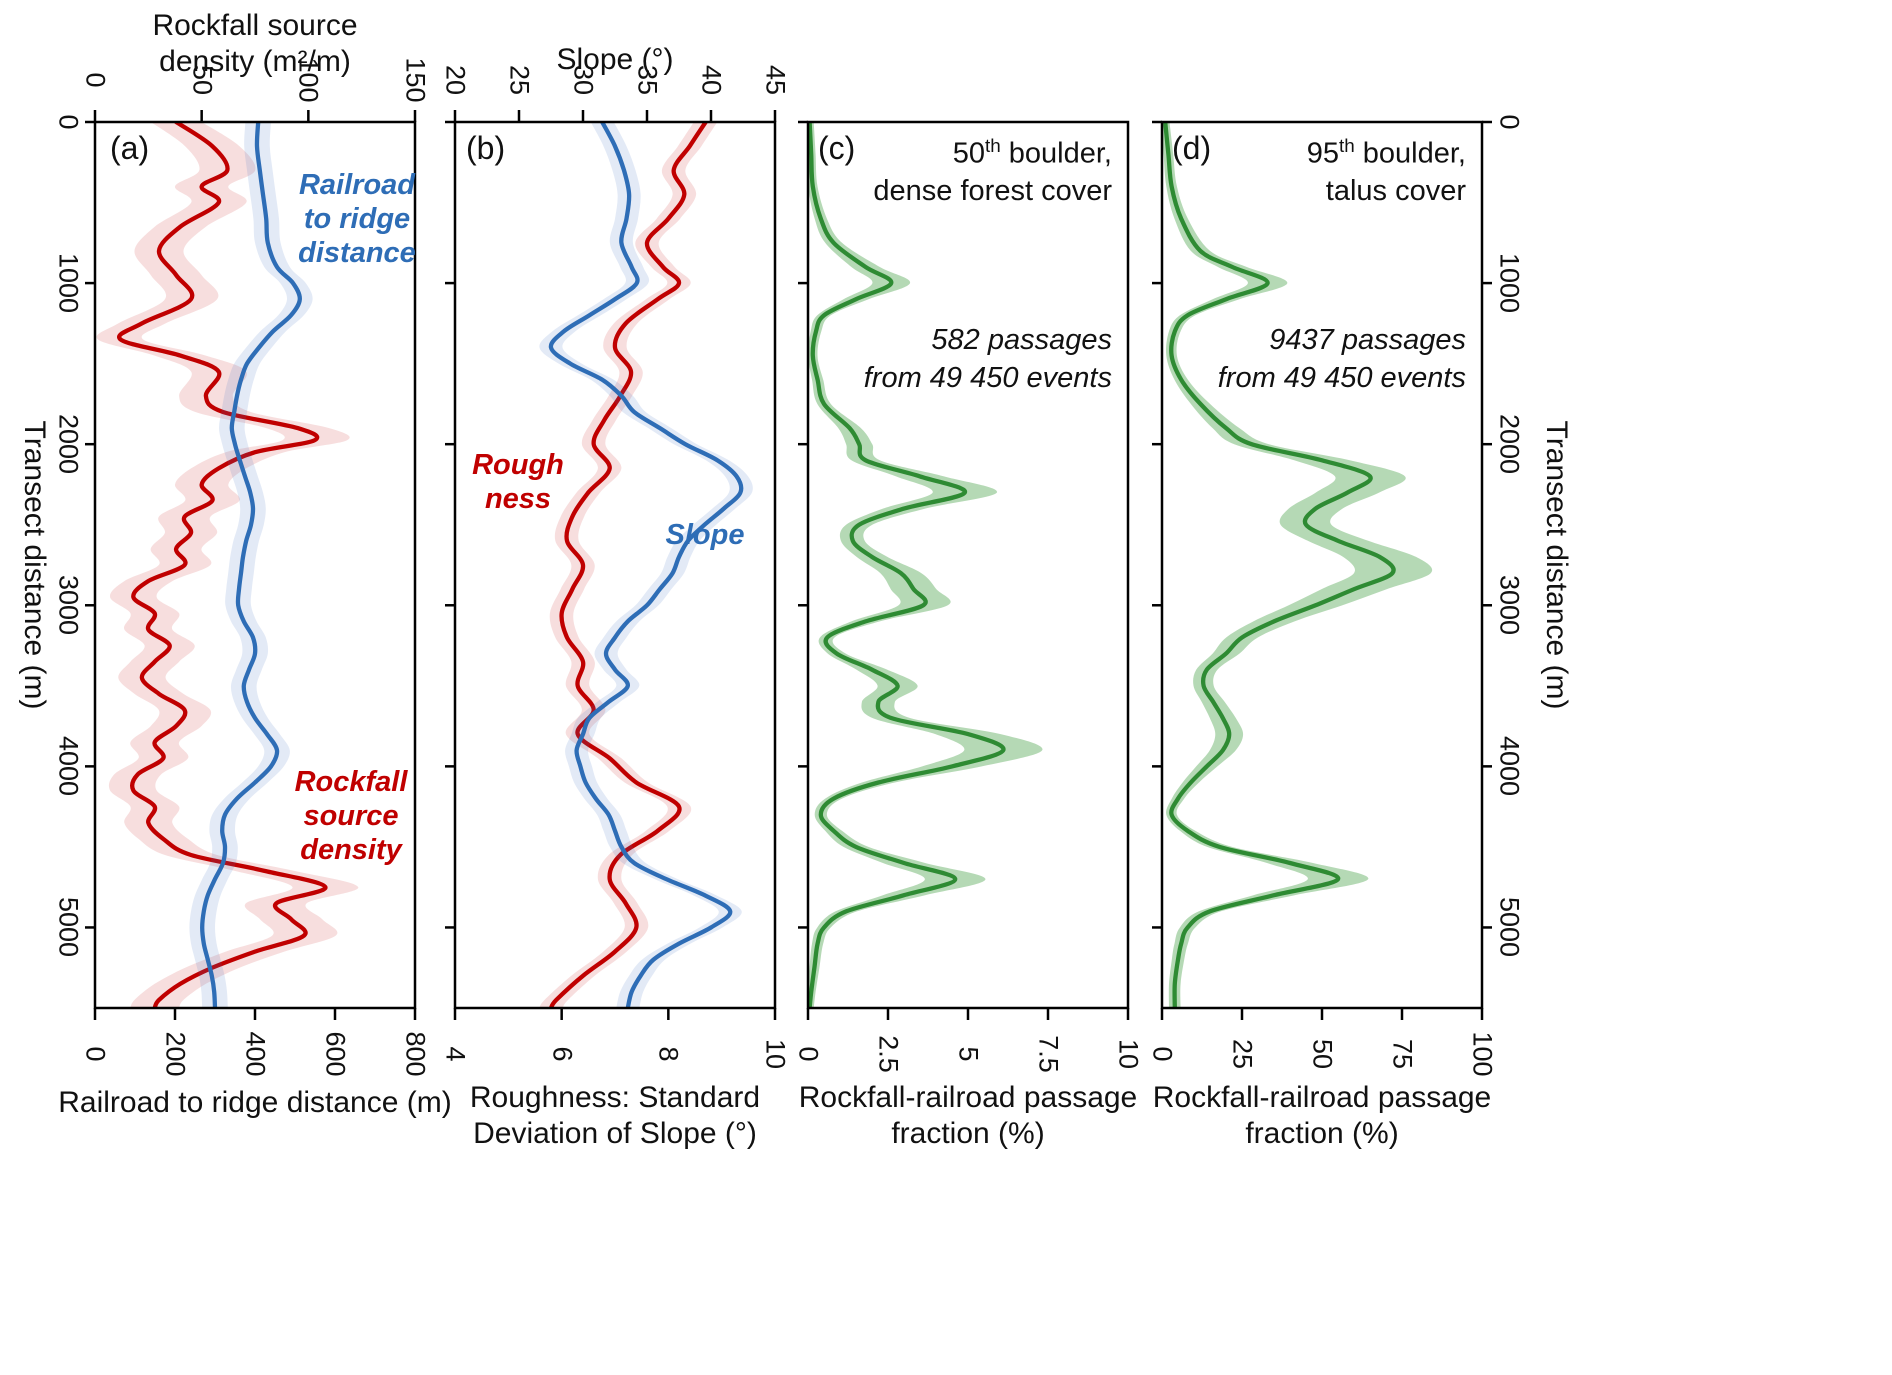 This screenshot has width=1892, height=1375. Describe the element at coordinates (668, 1054) in the screenshot. I see `tick-label: 8` at that location.